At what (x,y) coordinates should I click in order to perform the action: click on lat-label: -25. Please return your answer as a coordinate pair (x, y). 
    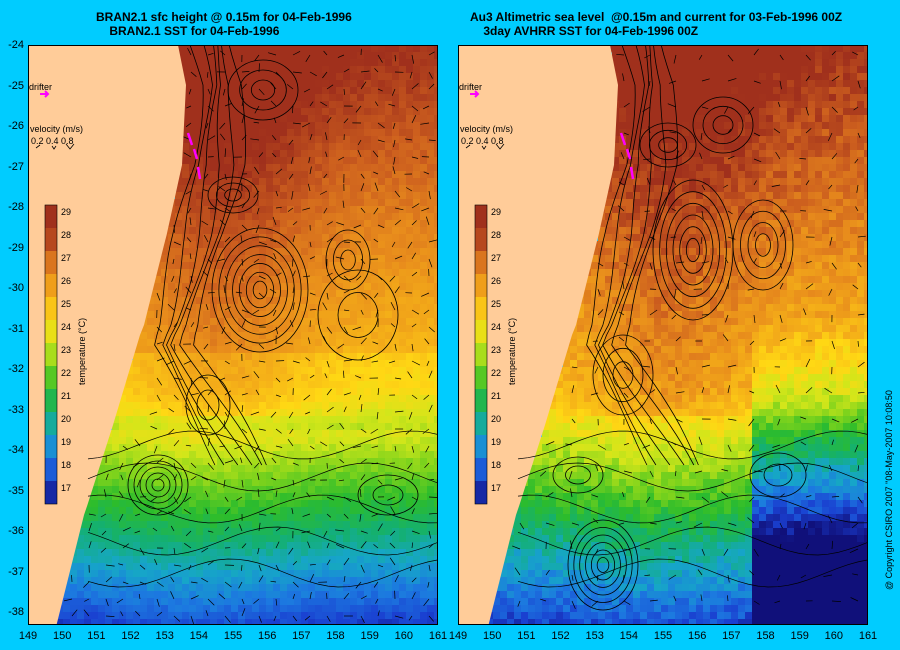
    Looking at the image, I should click on (16, 85).